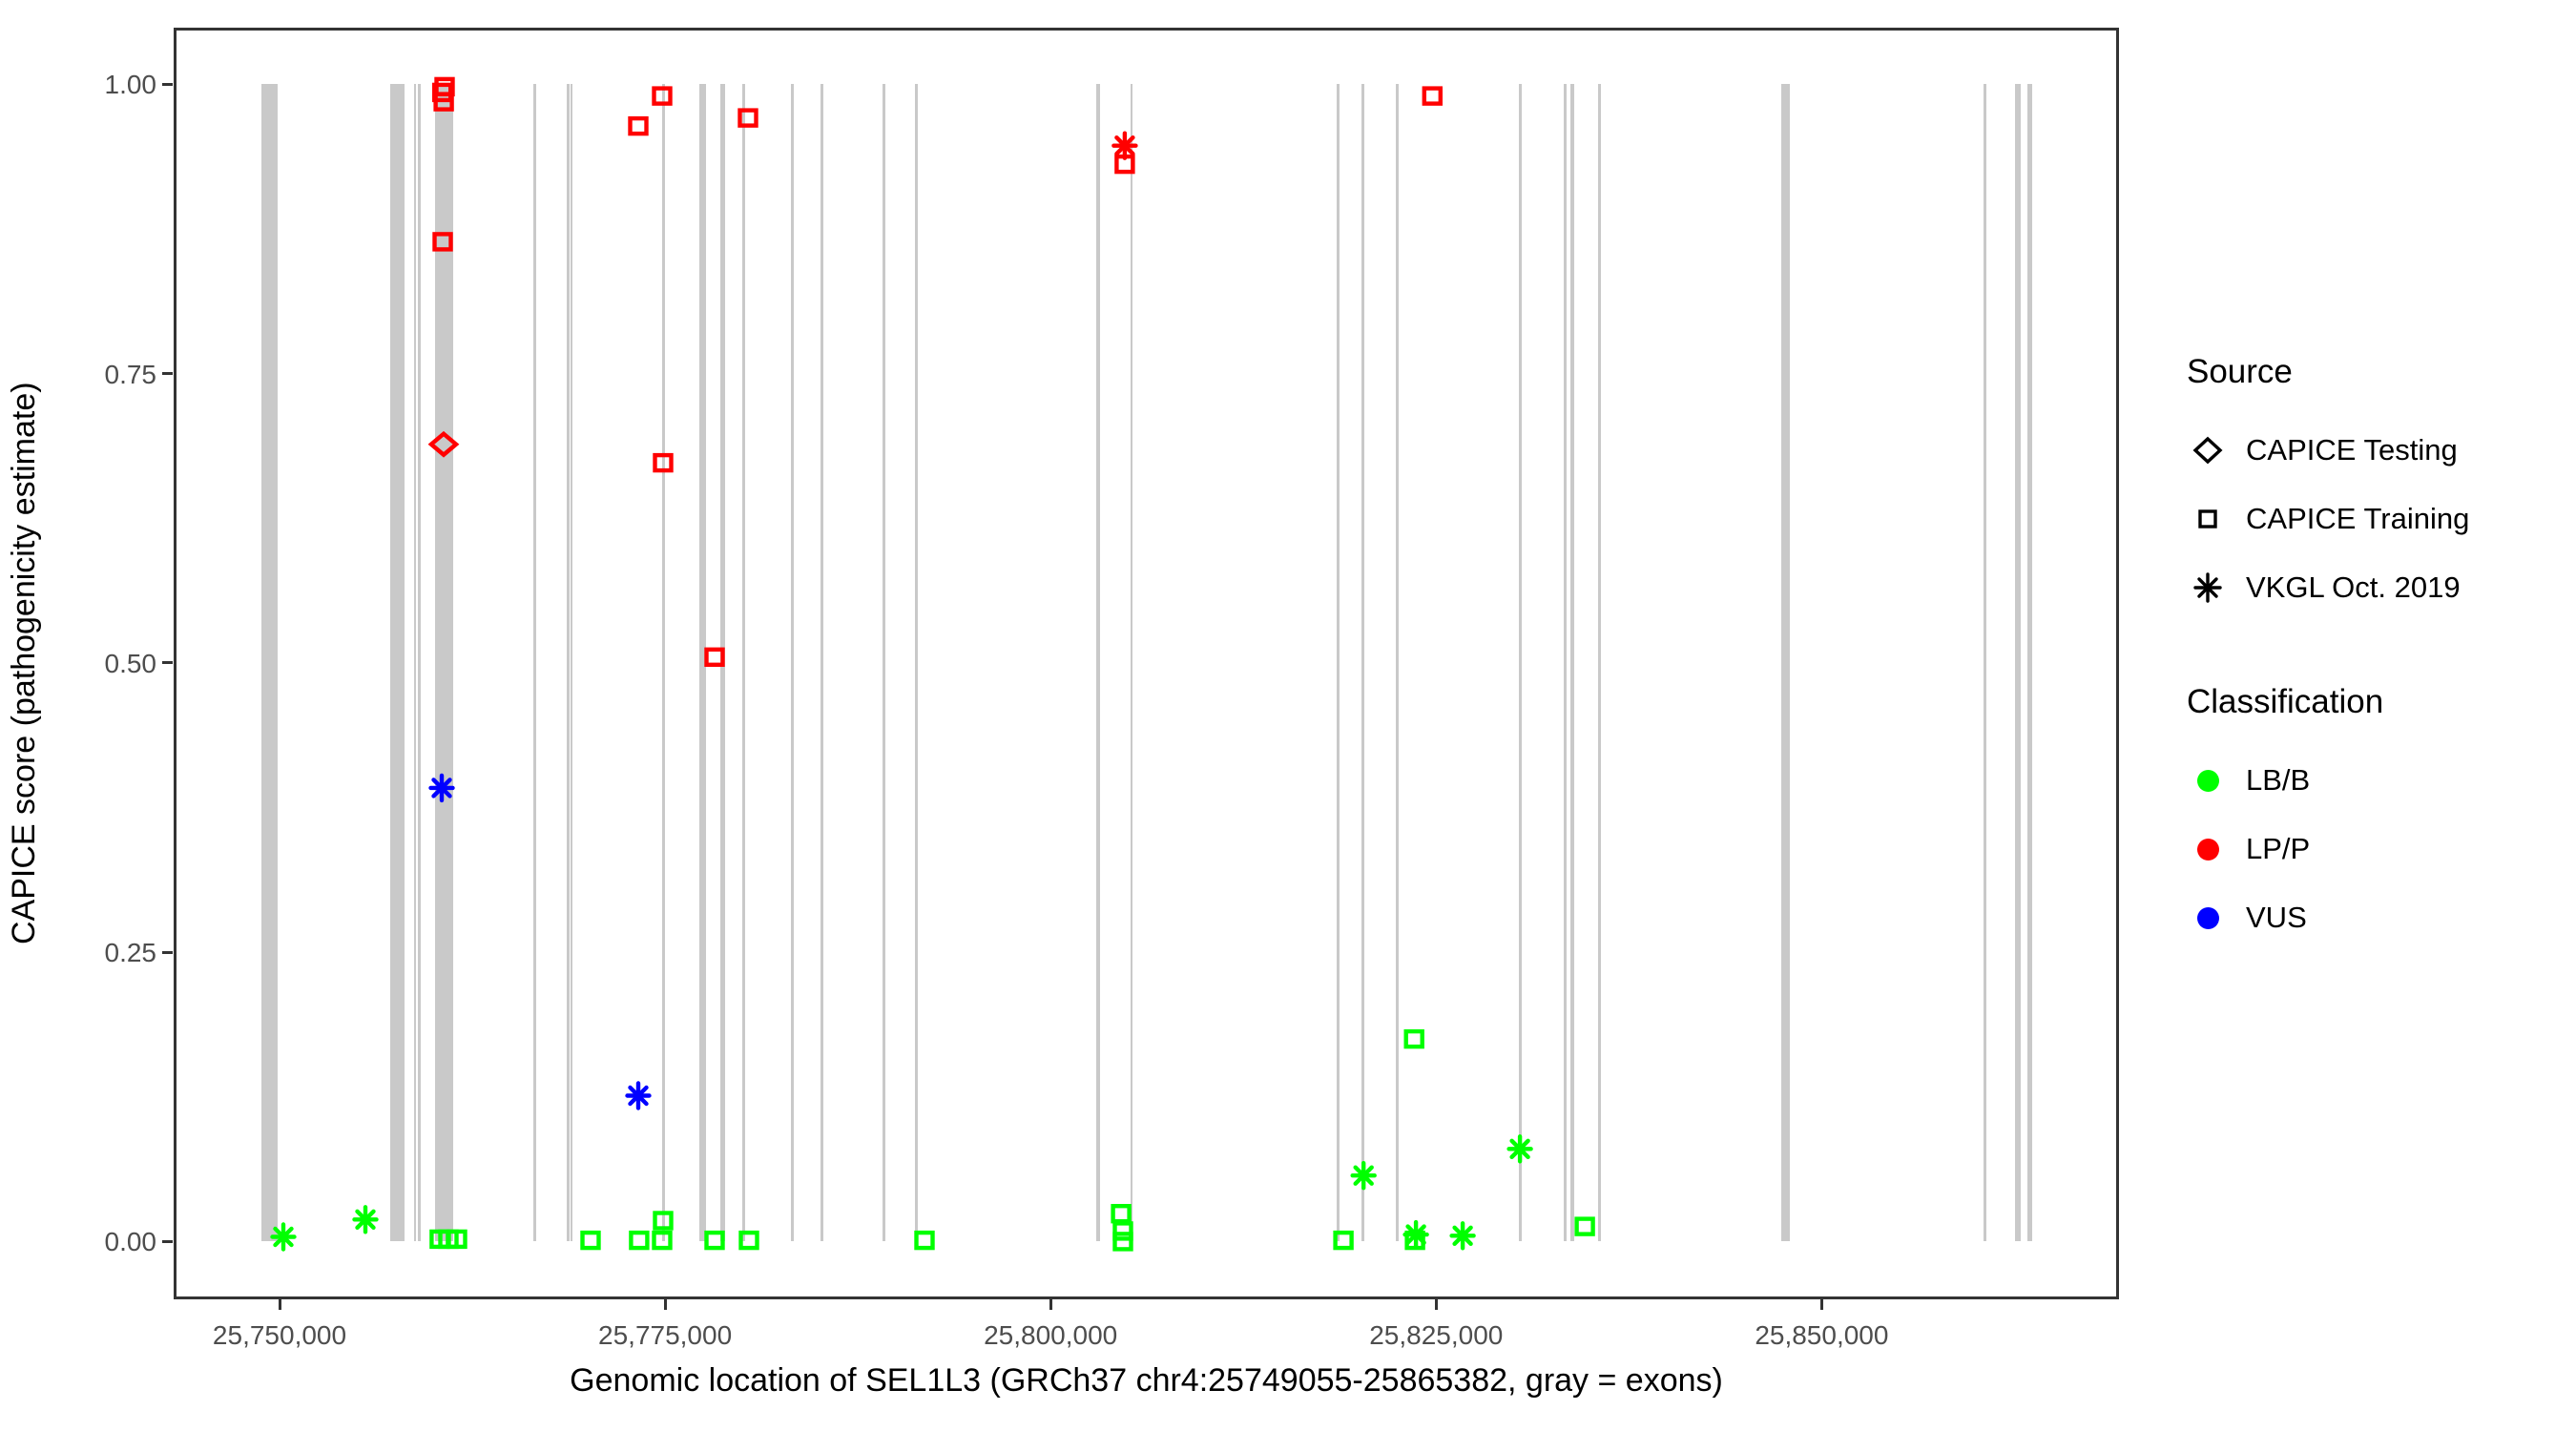 The width and height of the screenshot is (2576, 1431). Describe the element at coordinates (2353, 587) in the screenshot. I see `legend-label: VKGL Oct. 2019` at that location.